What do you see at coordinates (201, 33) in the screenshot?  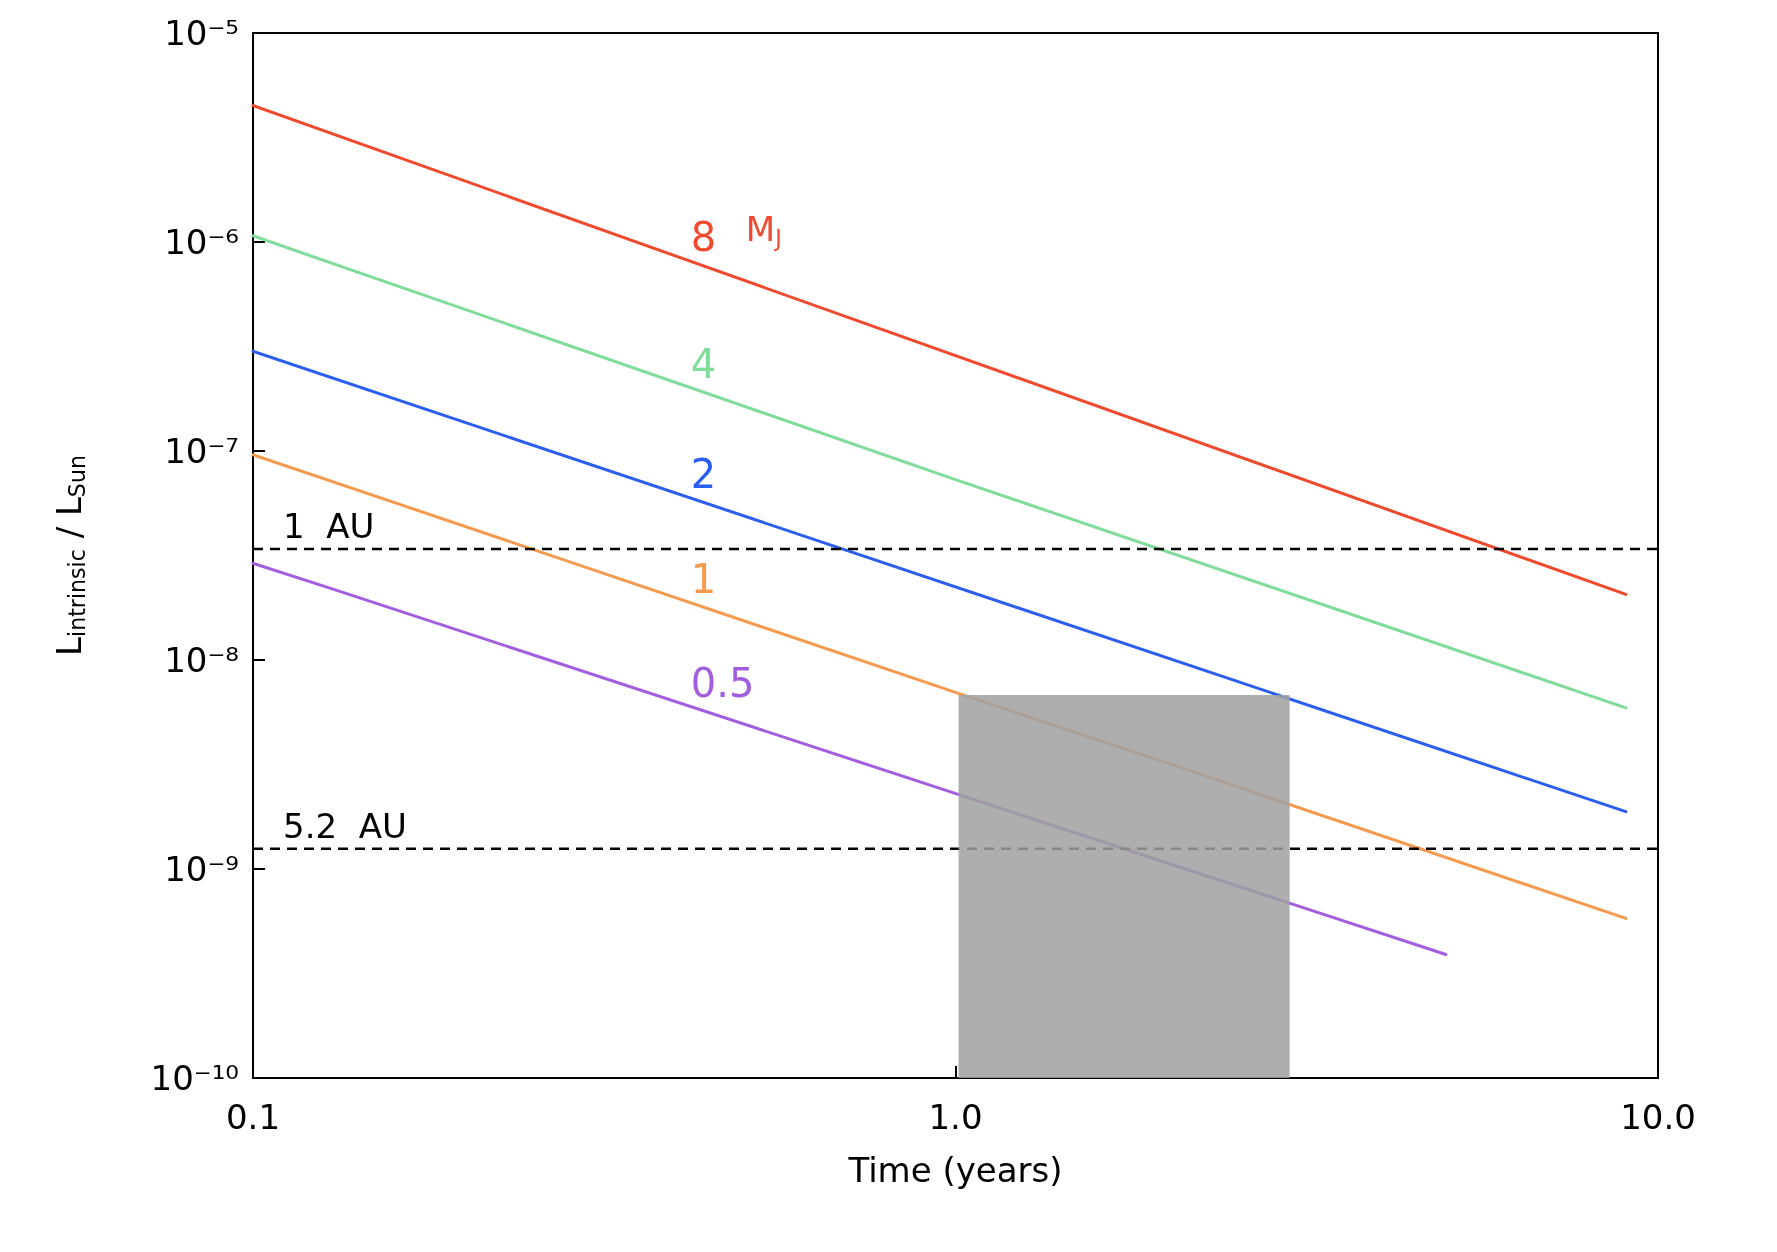 I see `y-tick-label: 10⁻⁵` at bounding box center [201, 33].